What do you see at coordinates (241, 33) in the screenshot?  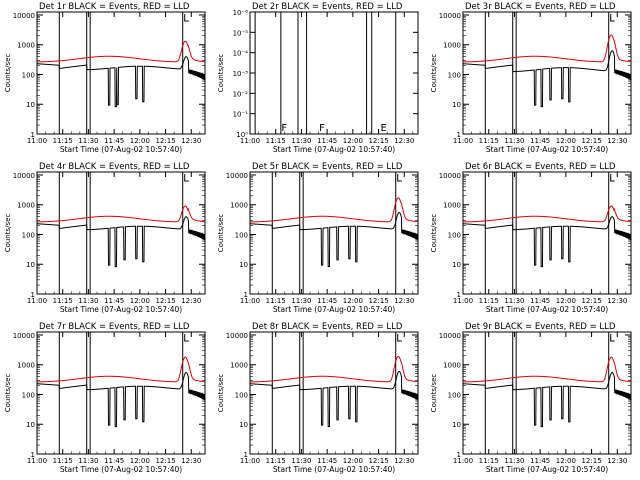 I see `y-tick-label: 10⁻⁵` at bounding box center [241, 33].